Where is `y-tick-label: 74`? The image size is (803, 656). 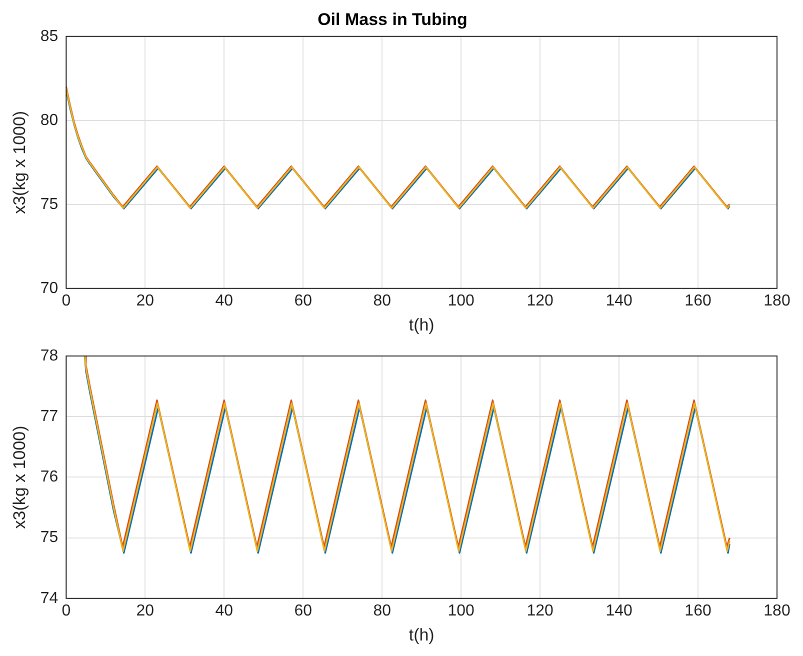 y-tick-label: 74 is located at coordinates (49, 598).